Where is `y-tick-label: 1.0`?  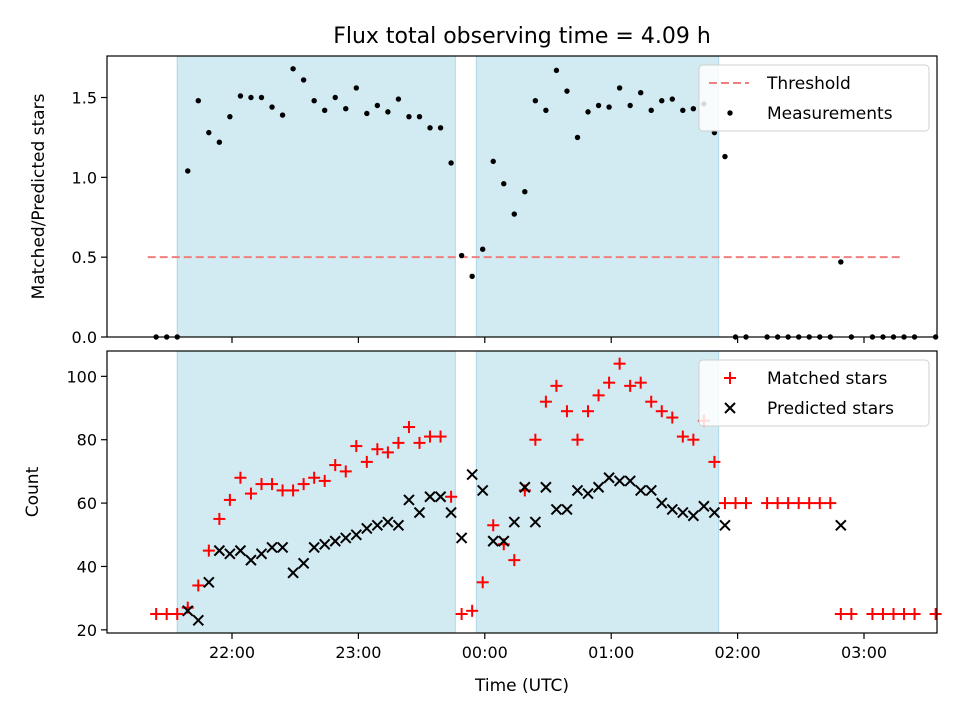
y-tick-label: 1.0 is located at coordinates (84, 177).